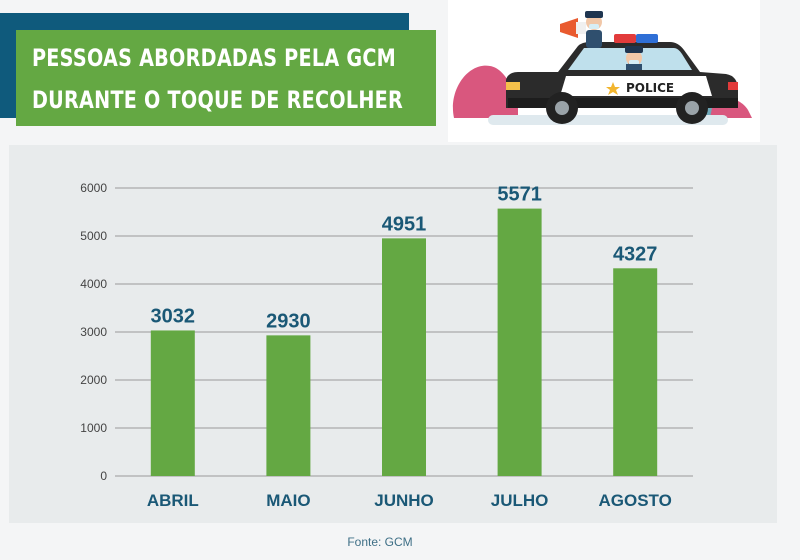  Describe the element at coordinates (635, 500) in the screenshot. I see `x-tick-label: AGOSTO` at that location.